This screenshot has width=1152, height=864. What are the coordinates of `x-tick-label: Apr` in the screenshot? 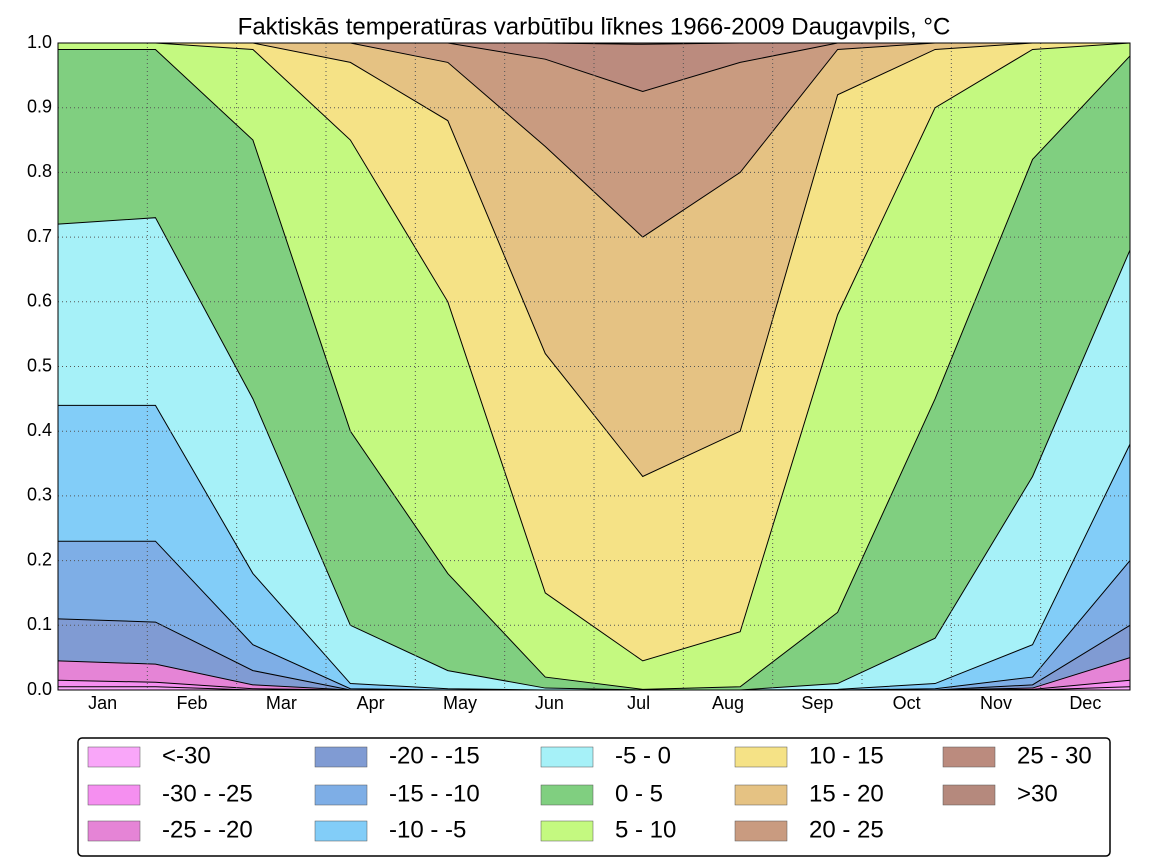 It's located at (371, 703).